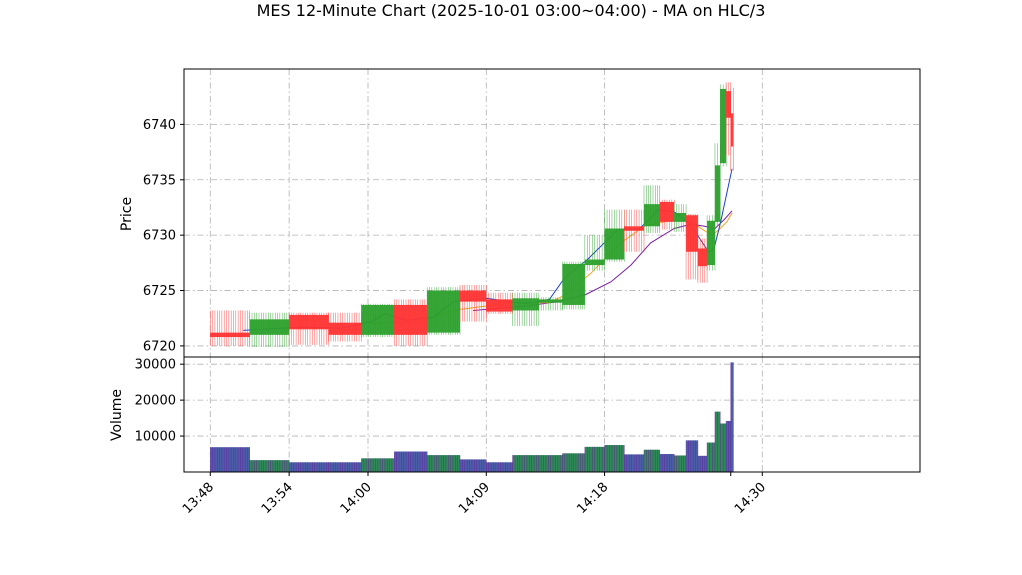  I want to click on volume-panel-frame, so click(552, 414).